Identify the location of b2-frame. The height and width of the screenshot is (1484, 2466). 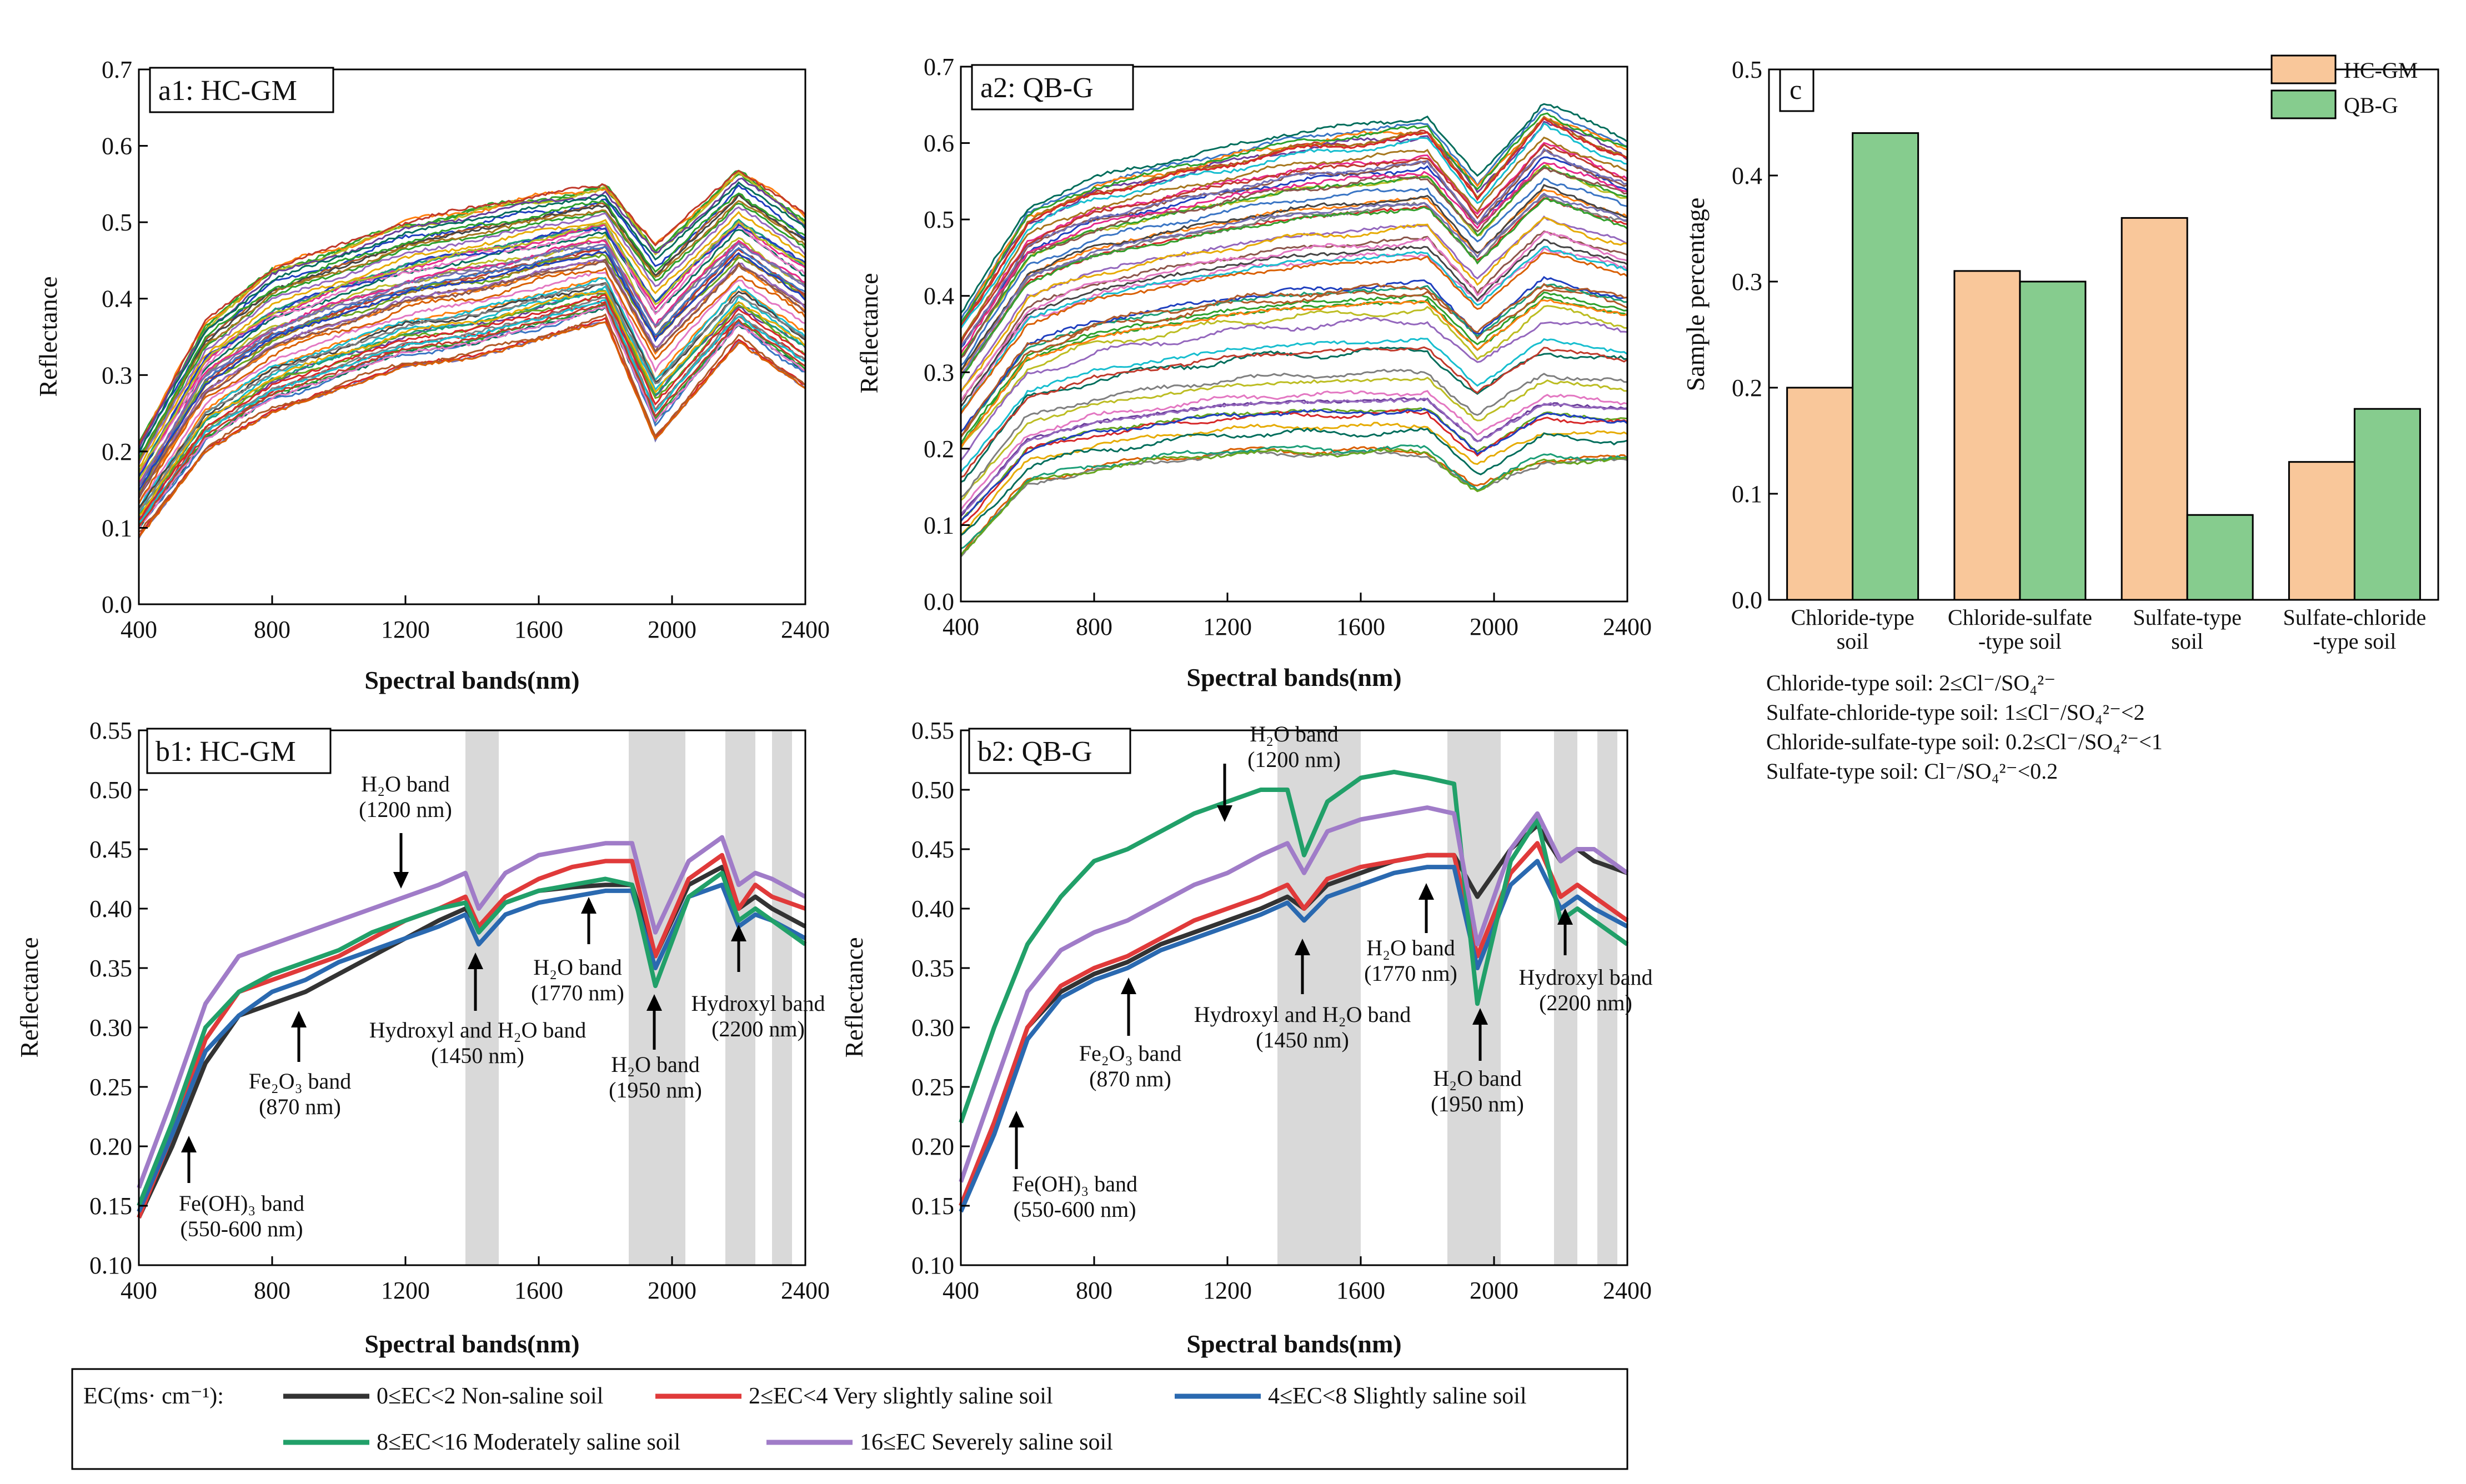
(1294, 997).